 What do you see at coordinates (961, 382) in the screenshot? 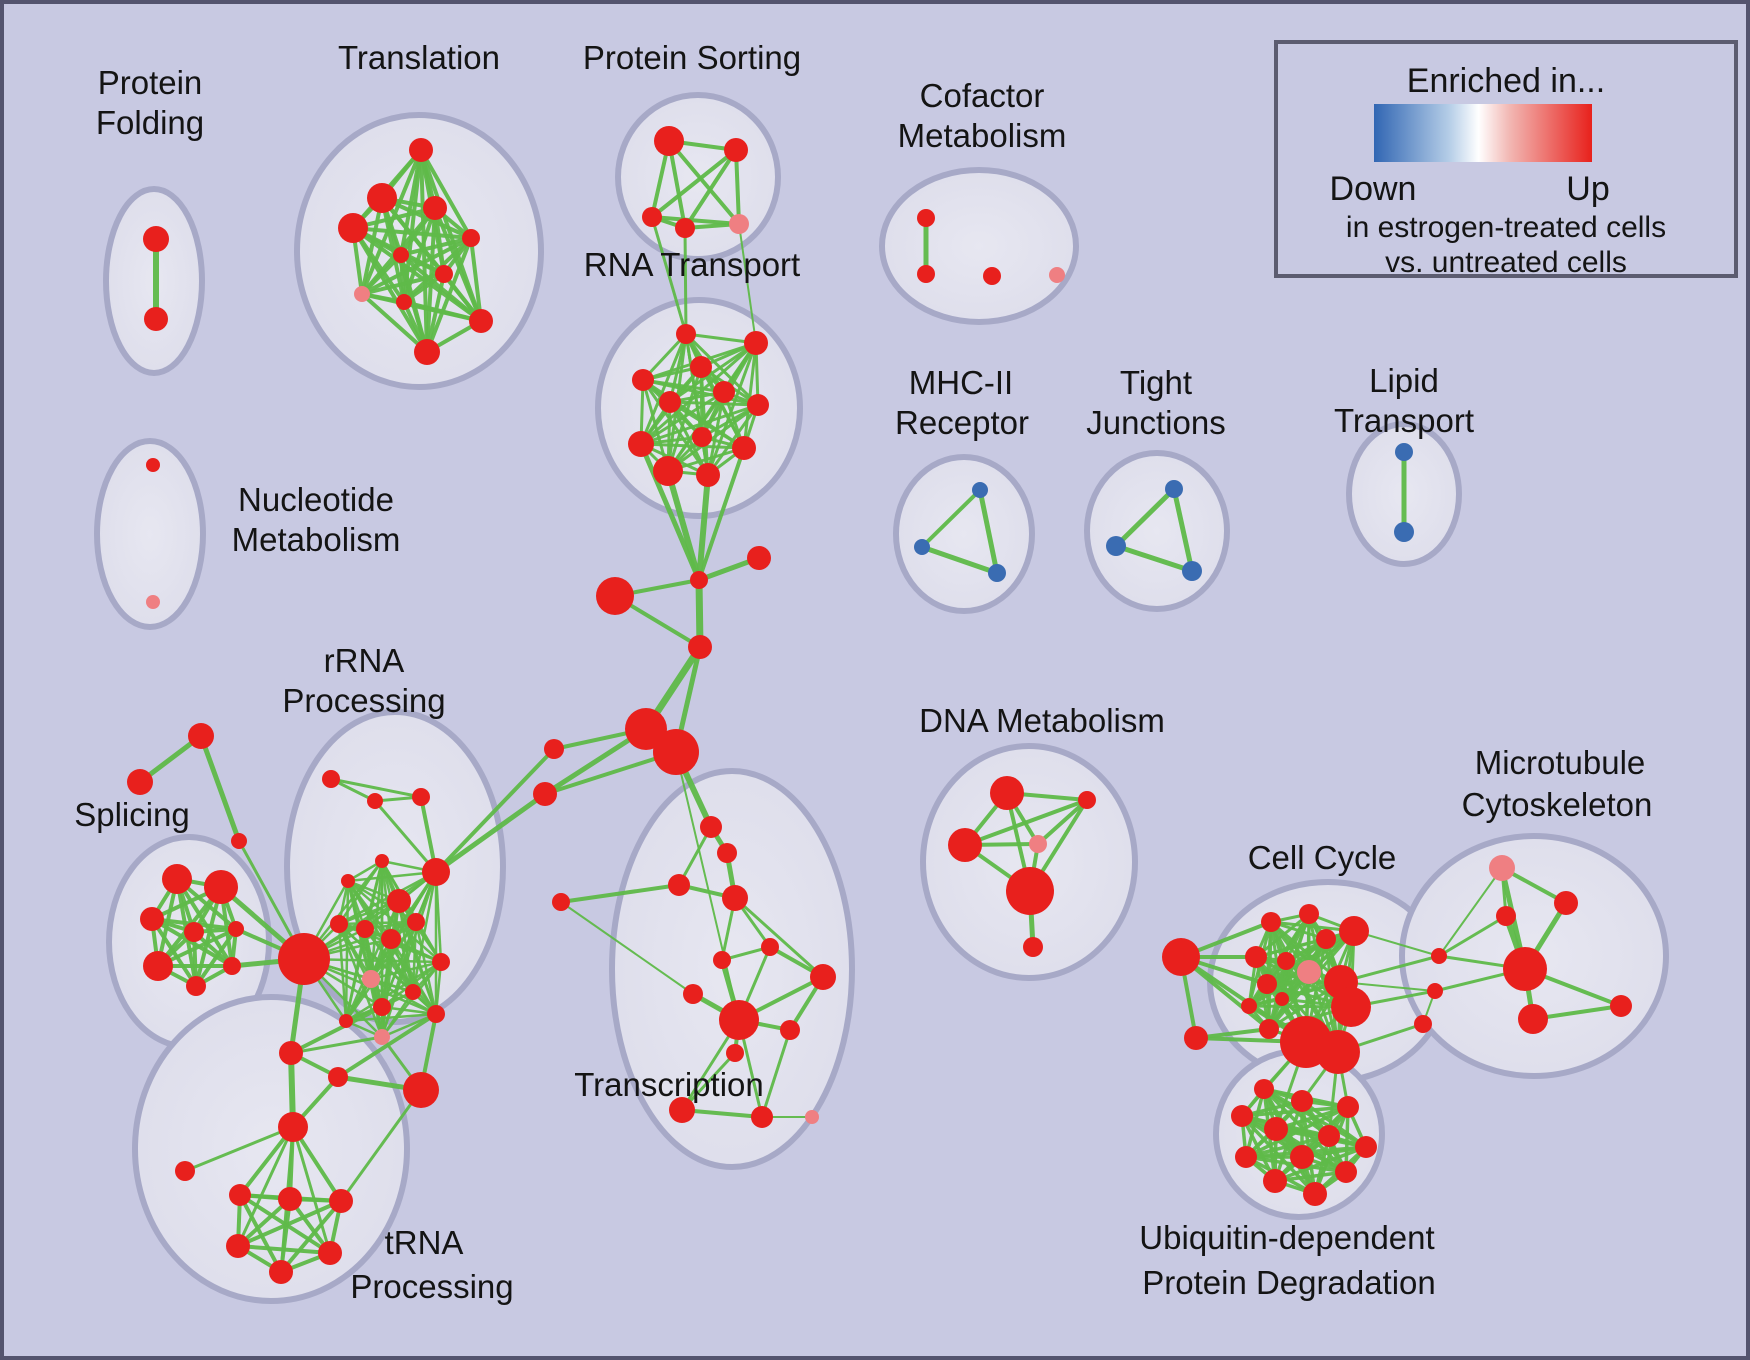
I see `cluster-label-mhc-ii-receptor: MHC-II` at bounding box center [961, 382].